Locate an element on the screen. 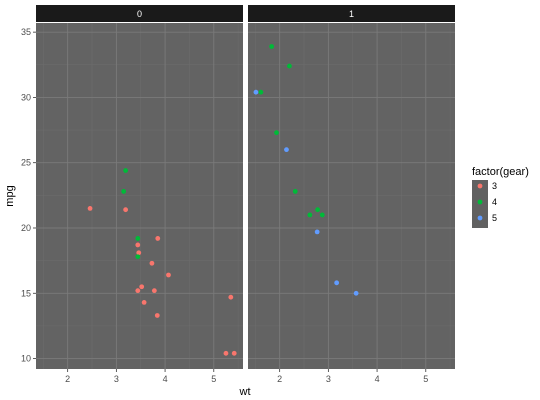 This screenshot has height=400, width=540. y-tick-label: 20 is located at coordinates (26, 228).